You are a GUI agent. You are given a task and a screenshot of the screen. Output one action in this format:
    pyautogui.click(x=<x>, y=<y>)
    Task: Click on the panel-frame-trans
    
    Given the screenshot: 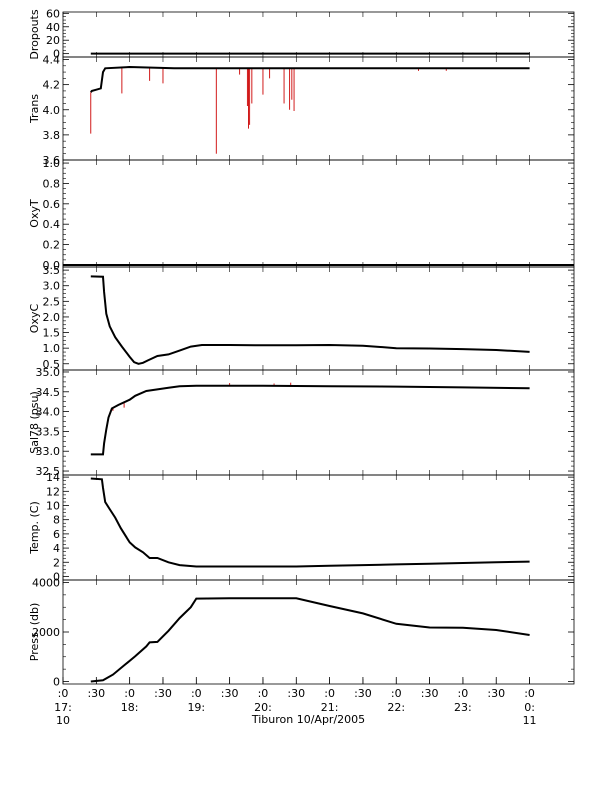 What is the action you would take?
    pyautogui.click(x=318, y=108)
    